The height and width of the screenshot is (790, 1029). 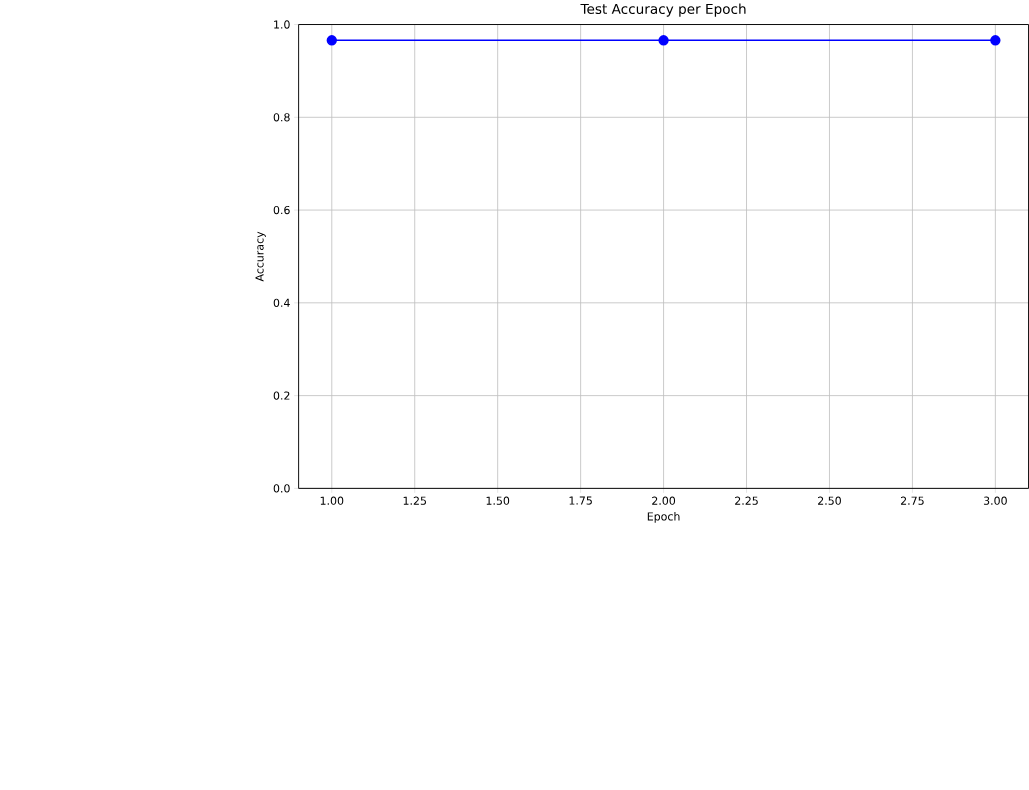 I want to click on chart-title: Test Accuracy per Epoch, so click(x=663, y=10).